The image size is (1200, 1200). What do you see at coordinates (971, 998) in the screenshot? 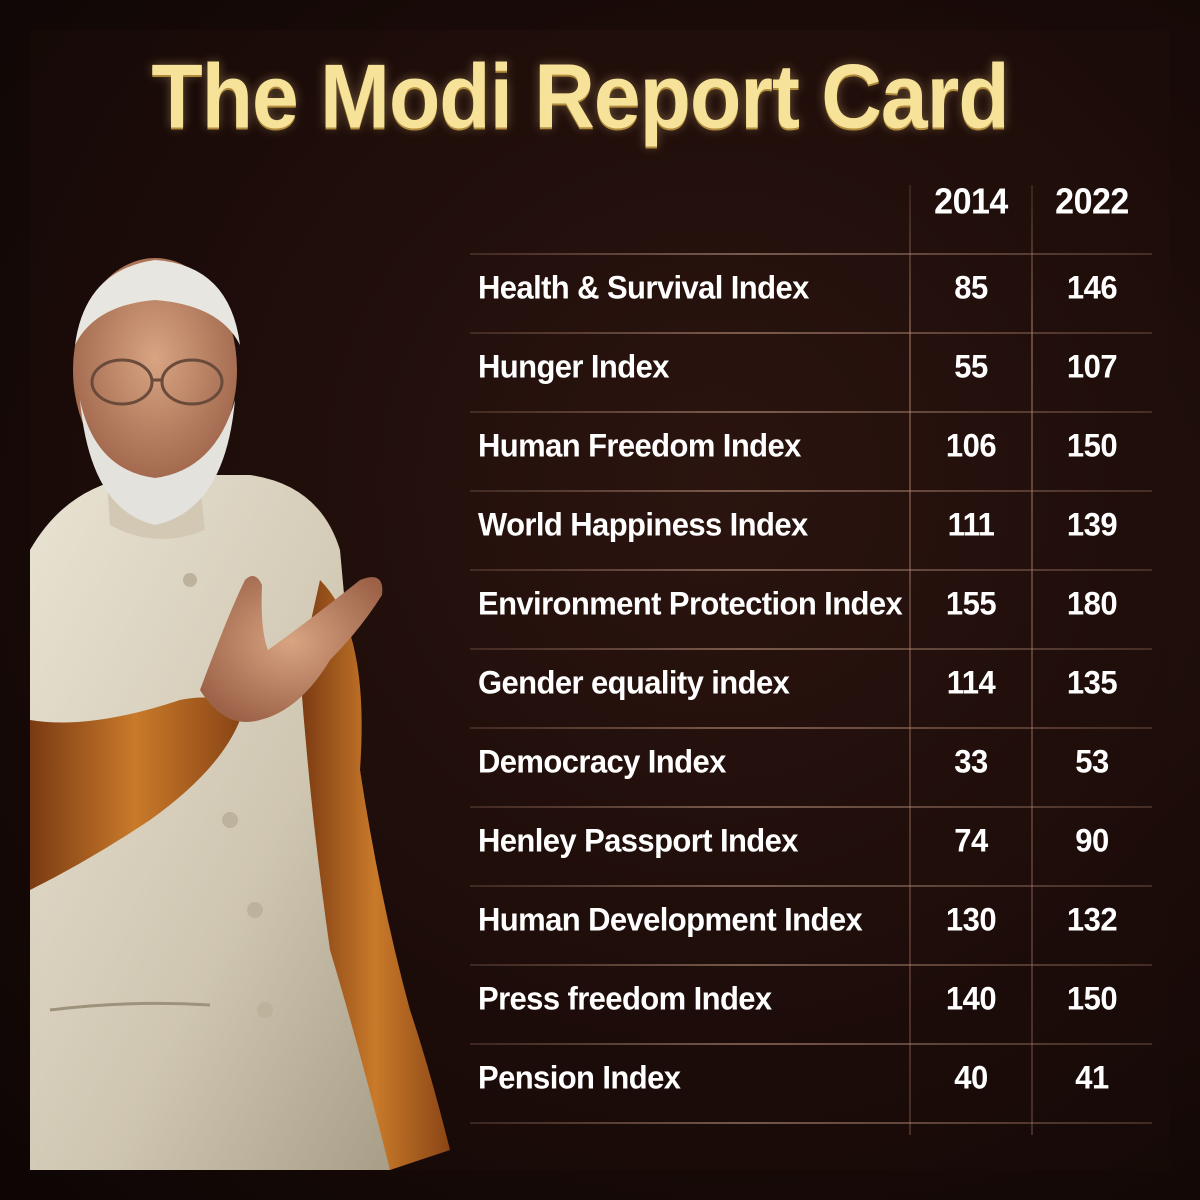
I see `table-cell: 140` at bounding box center [971, 998].